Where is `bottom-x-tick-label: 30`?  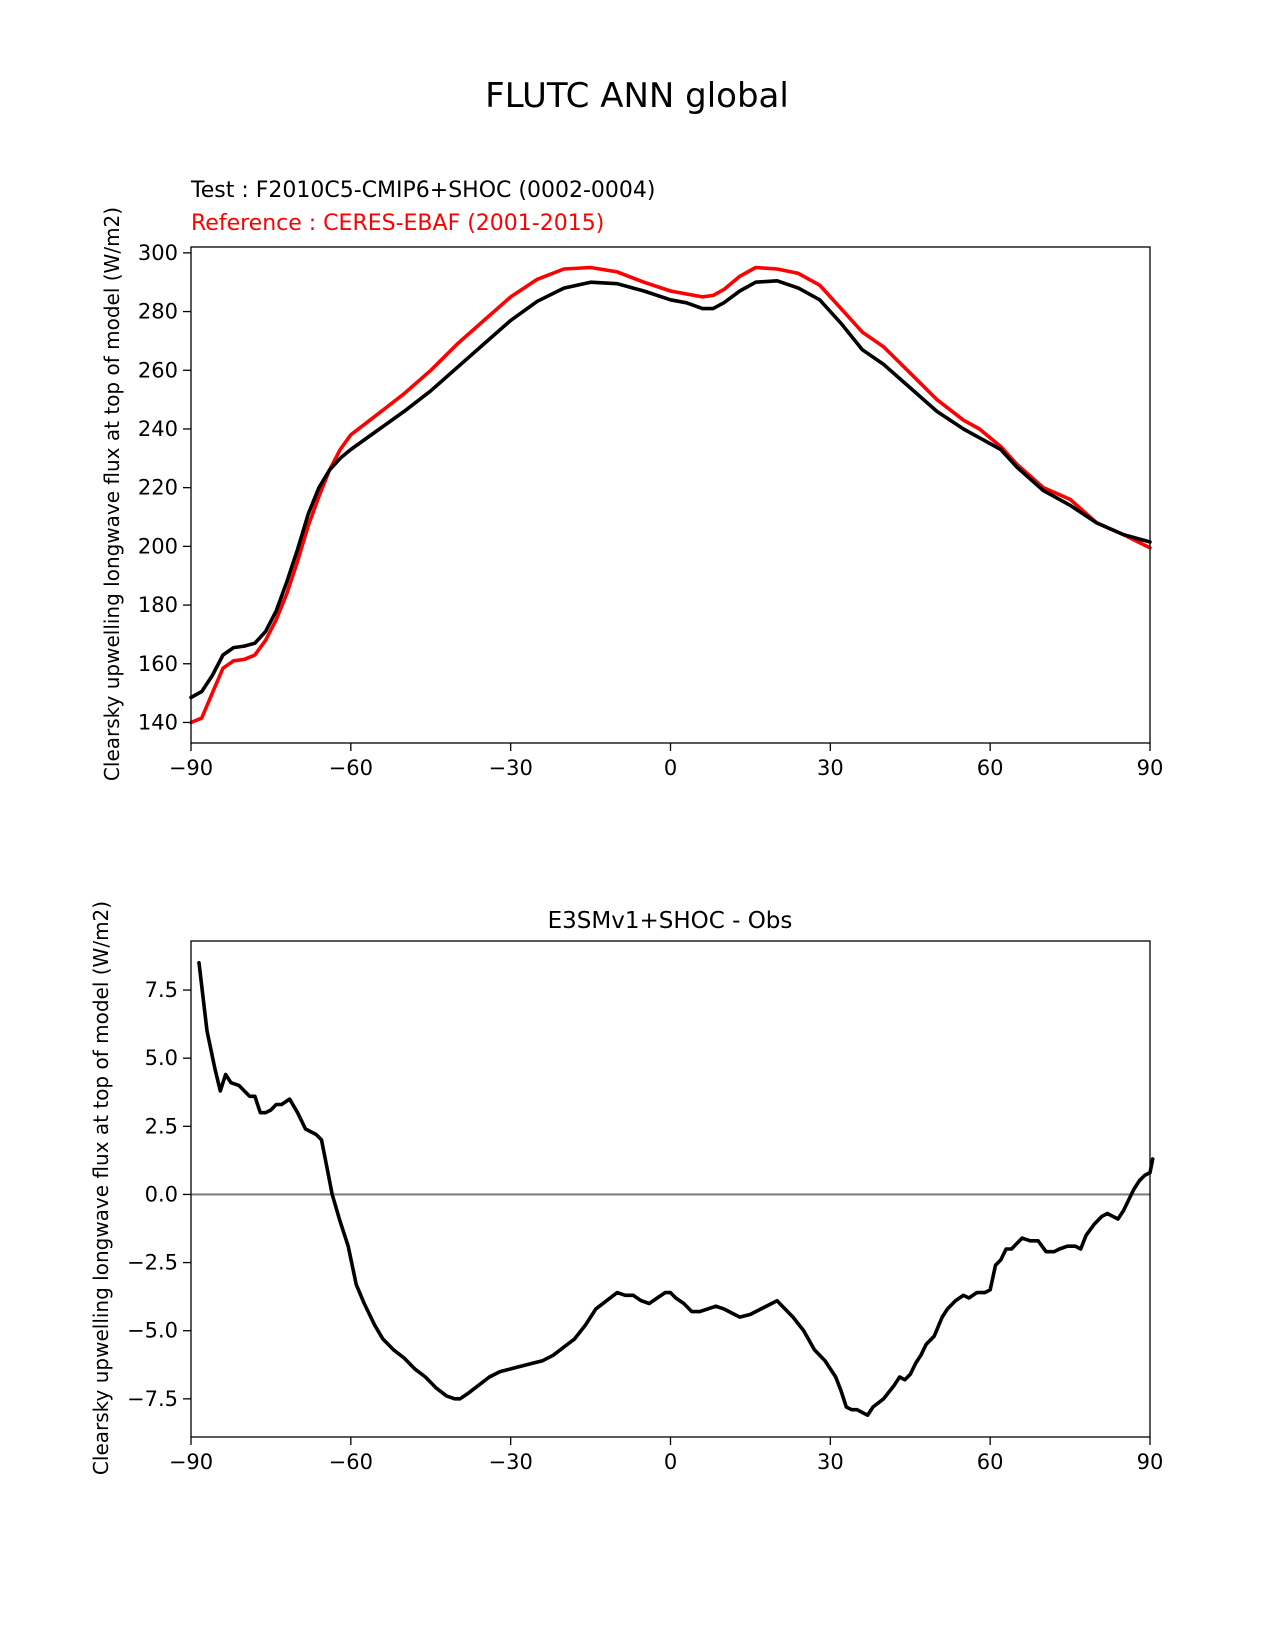
bottom-x-tick-label: 30 is located at coordinates (830, 1462).